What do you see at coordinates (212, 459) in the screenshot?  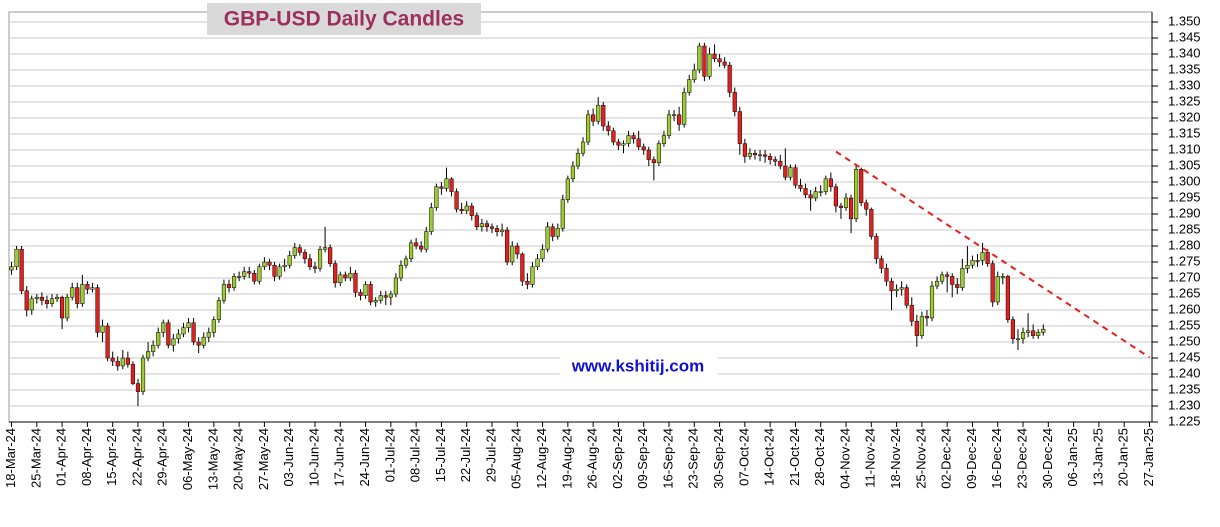 I see `x-tick-label: 13-May-24` at bounding box center [212, 459].